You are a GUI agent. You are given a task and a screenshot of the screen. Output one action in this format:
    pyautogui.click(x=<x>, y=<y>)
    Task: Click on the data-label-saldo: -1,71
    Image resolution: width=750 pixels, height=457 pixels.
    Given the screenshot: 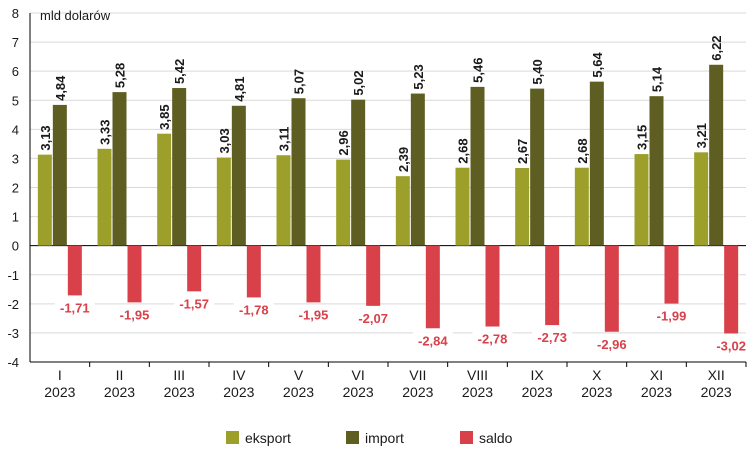 What is the action you would take?
    pyautogui.click(x=75, y=307)
    